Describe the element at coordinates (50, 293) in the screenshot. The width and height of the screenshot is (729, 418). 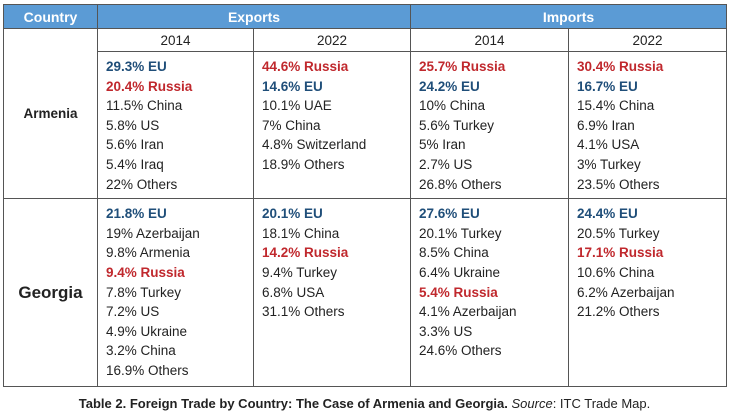
I see `country-georgia: Georgia` at that location.